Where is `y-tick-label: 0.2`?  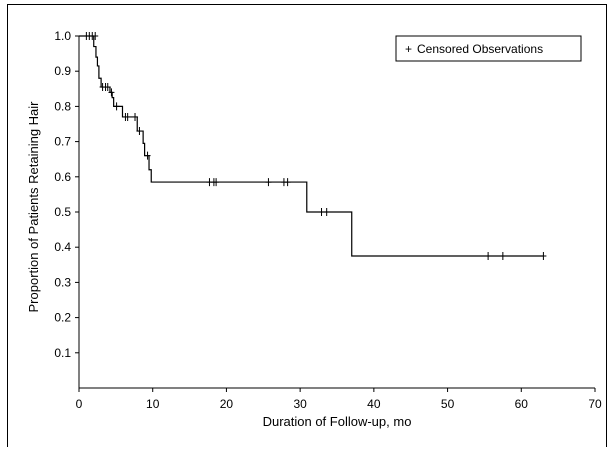 y-tick-label: 0.2 is located at coordinates (62, 318).